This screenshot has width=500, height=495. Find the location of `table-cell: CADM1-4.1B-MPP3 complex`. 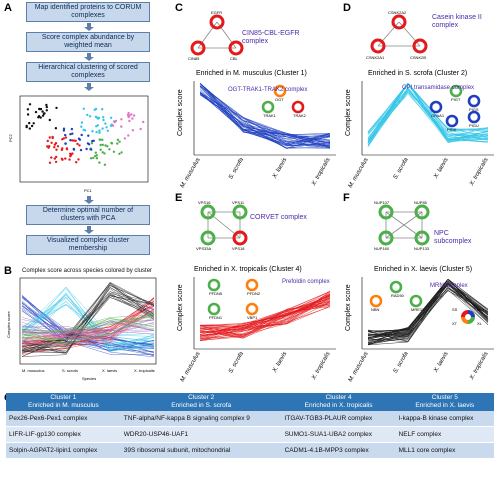

table-cell: CADM1-4.1B-MPP3 complex is located at coordinates (338, 450).